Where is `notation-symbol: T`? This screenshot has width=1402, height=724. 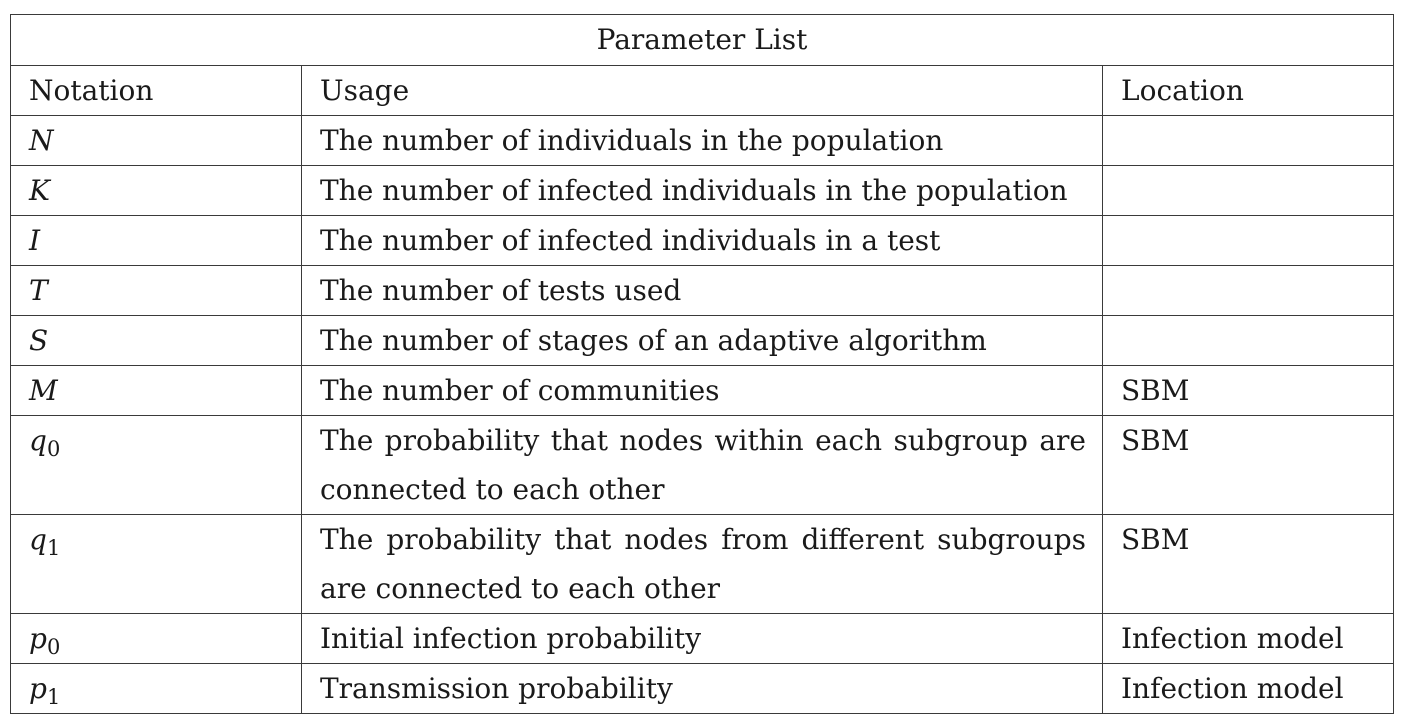 notation-symbol: T is located at coordinates (38, 290).